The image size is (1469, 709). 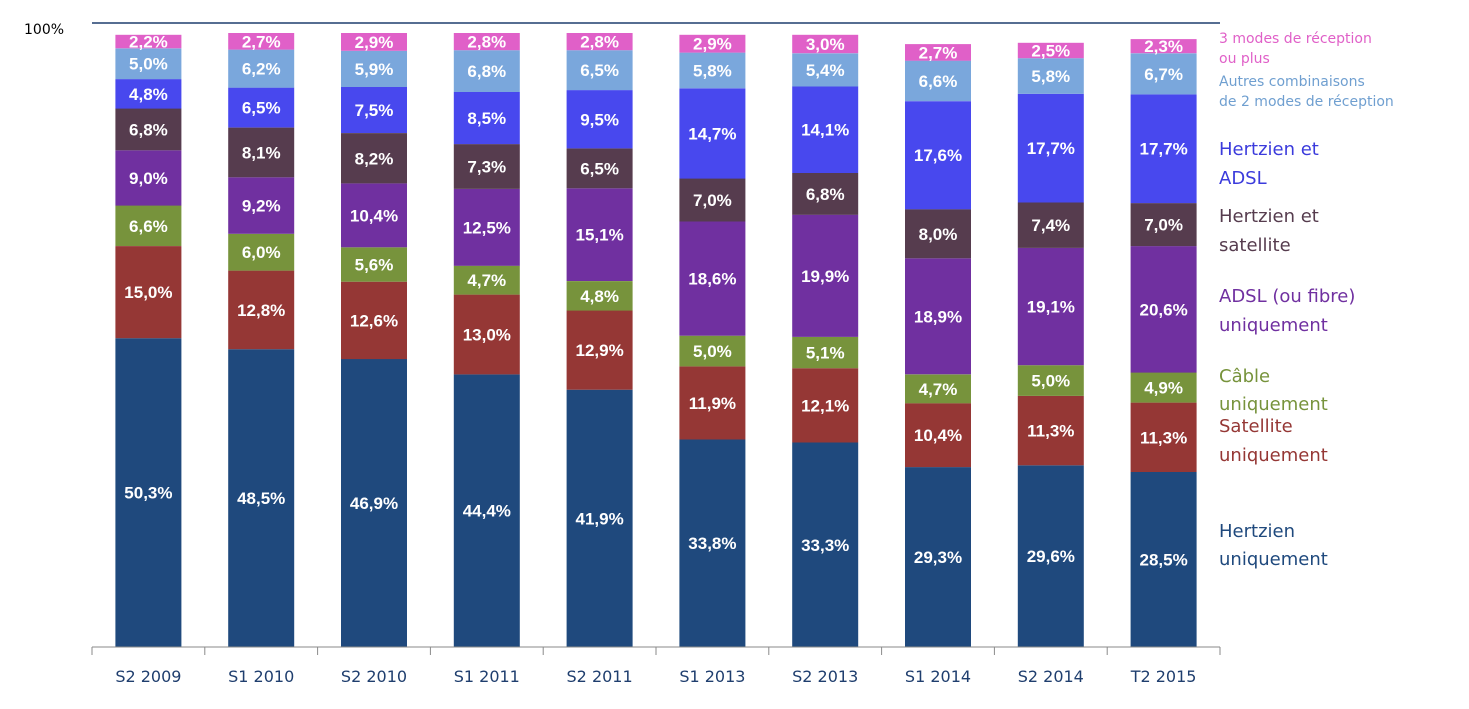 What do you see at coordinates (938, 389) in the screenshot?
I see `data-label-cable: 4,7%` at bounding box center [938, 389].